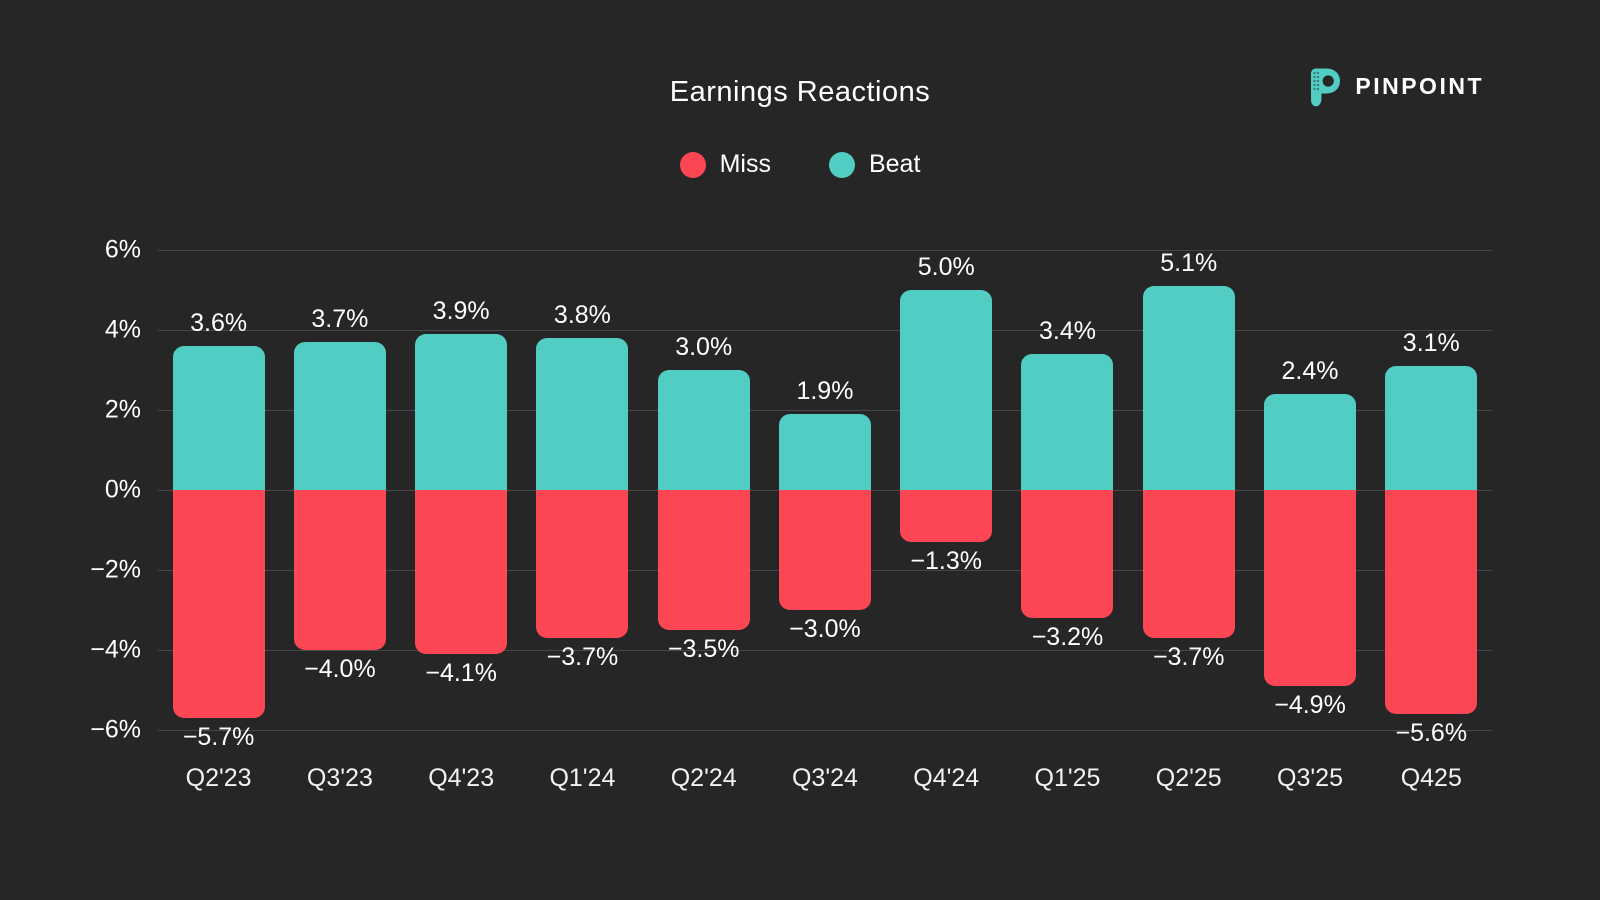 This screenshot has height=900, width=1600. What do you see at coordinates (1310, 370) in the screenshot?
I see `beat-value-label: 2.4%` at bounding box center [1310, 370].